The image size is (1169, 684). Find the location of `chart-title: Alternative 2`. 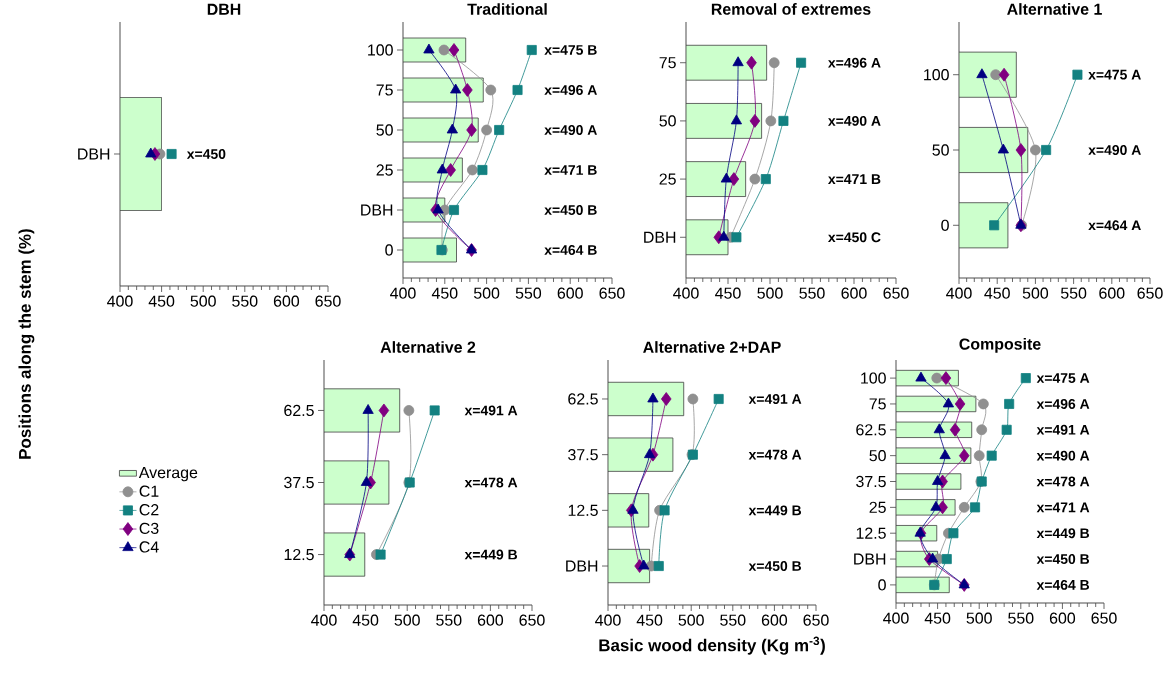

chart-title: Alternative 2 is located at coordinates (428, 347).